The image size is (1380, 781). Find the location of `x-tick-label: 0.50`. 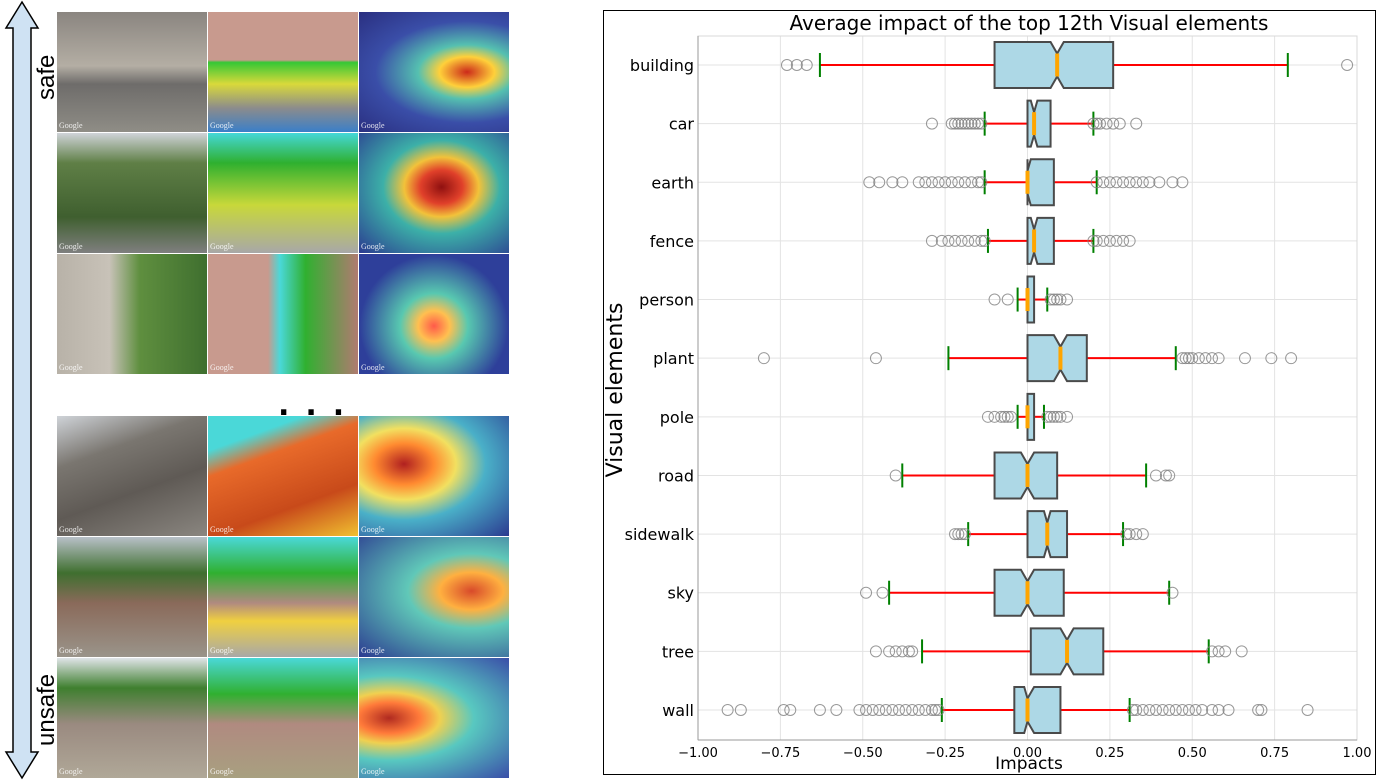

x-tick-label: 0.50 is located at coordinates (1192, 753).